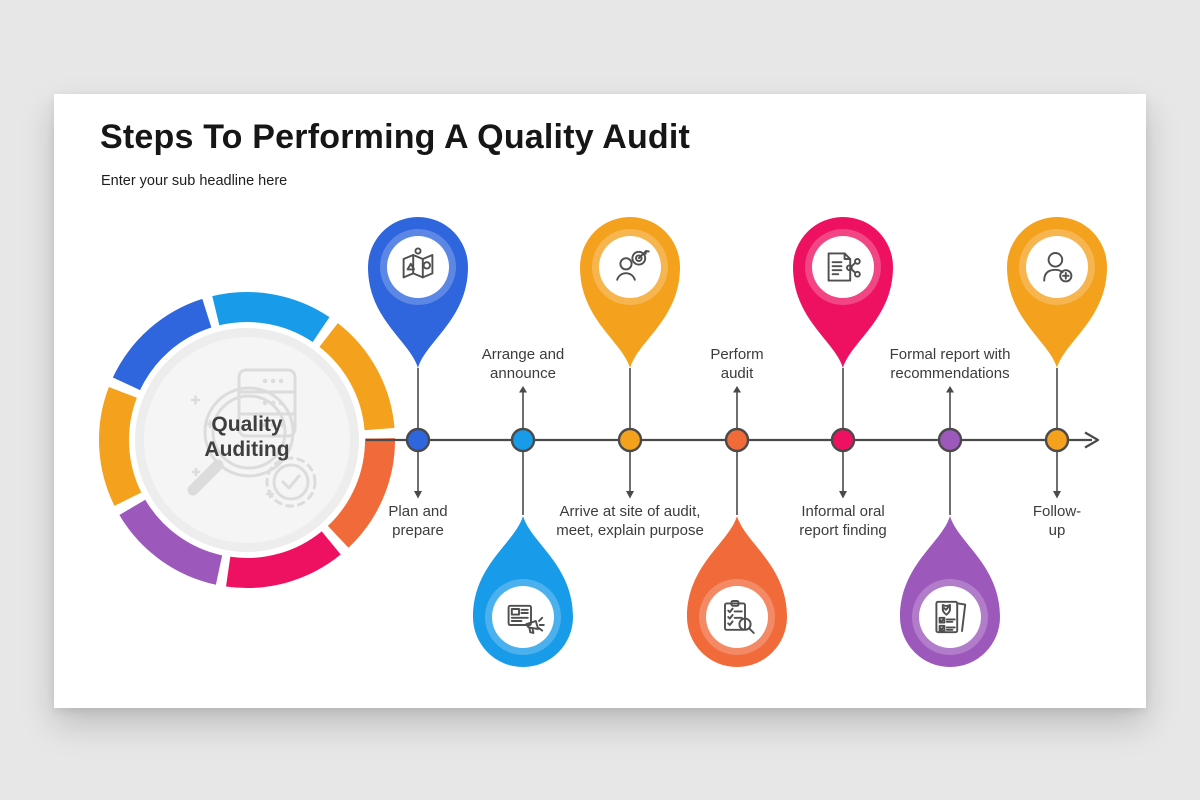  I want to click on map-plan-icon, so click(418, 263).